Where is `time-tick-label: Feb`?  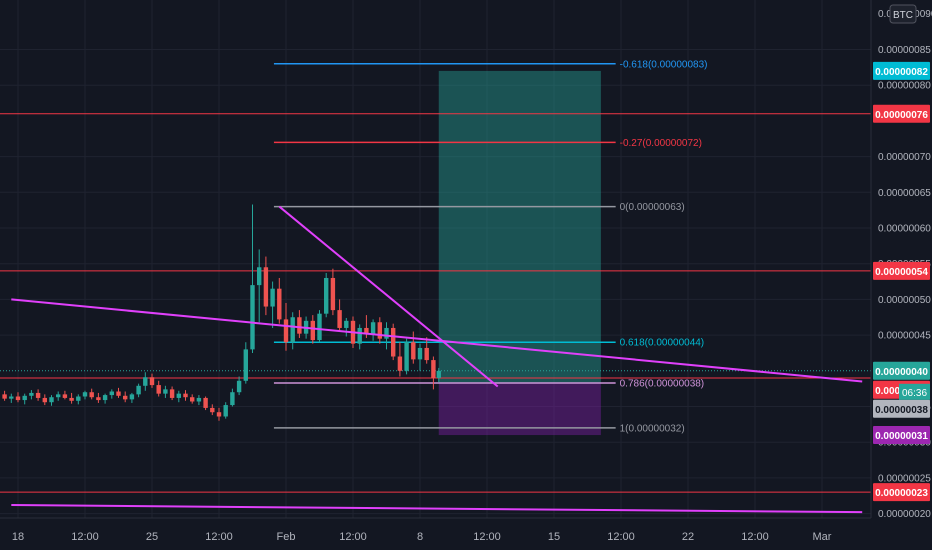
time-tick-label: Feb is located at coordinates (286, 537).